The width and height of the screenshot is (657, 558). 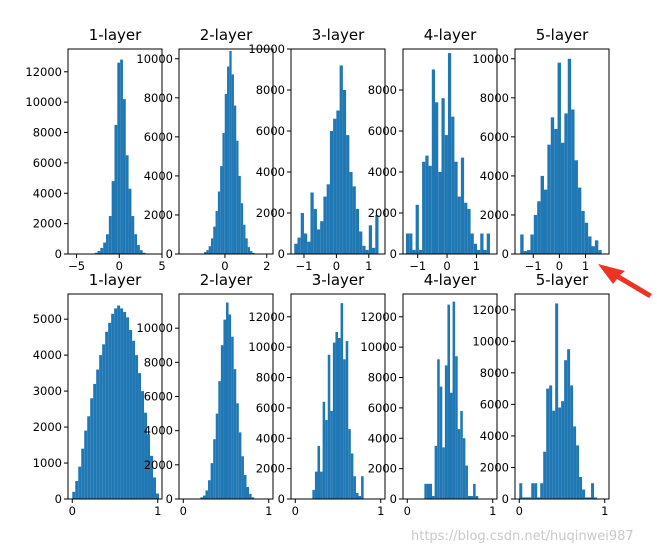 I want to click on axes-frame, so click(x=450, y=396).